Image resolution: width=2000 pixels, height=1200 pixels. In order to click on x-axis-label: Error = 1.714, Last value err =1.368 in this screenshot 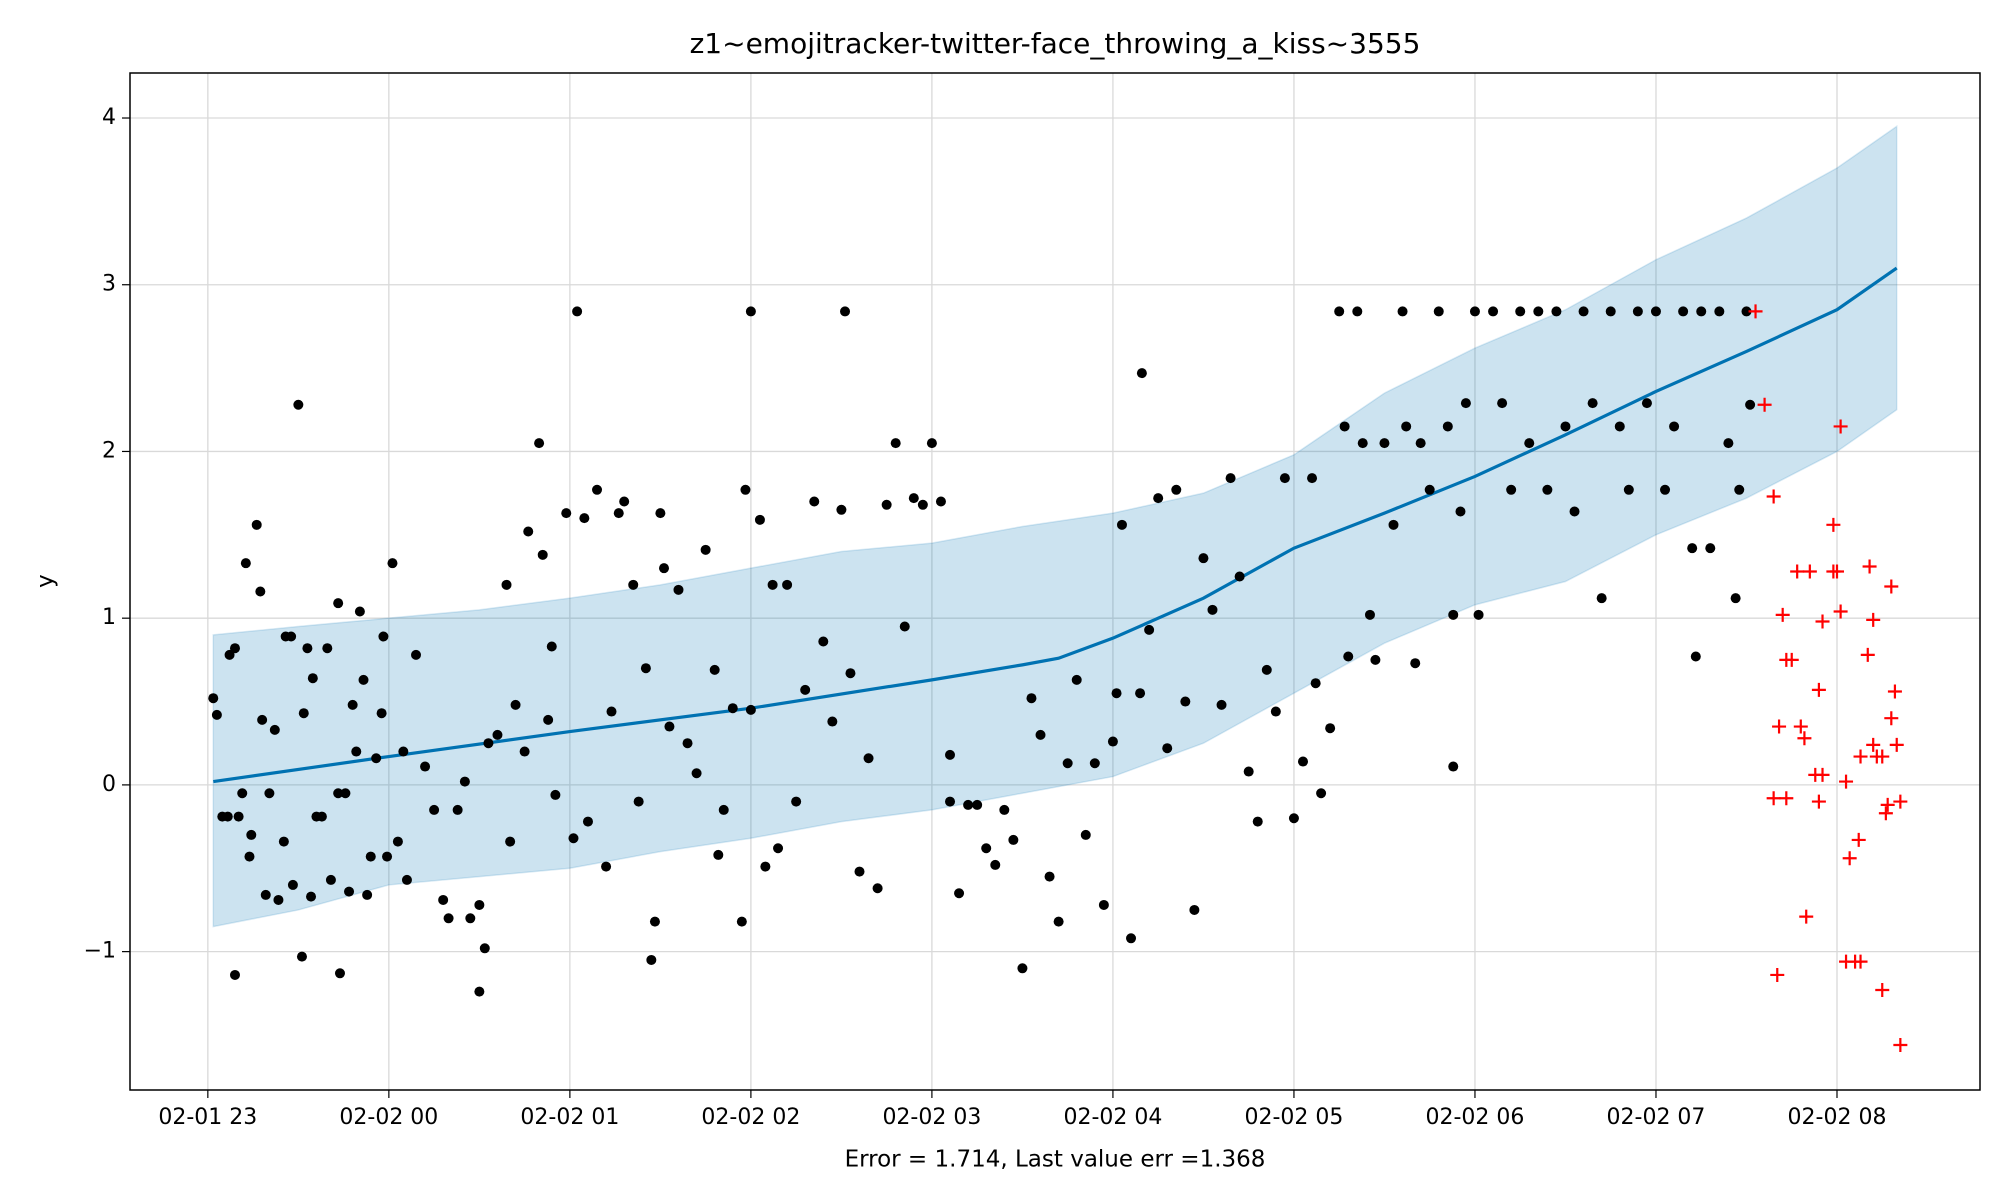, I will do `click(1055, 1160)`.